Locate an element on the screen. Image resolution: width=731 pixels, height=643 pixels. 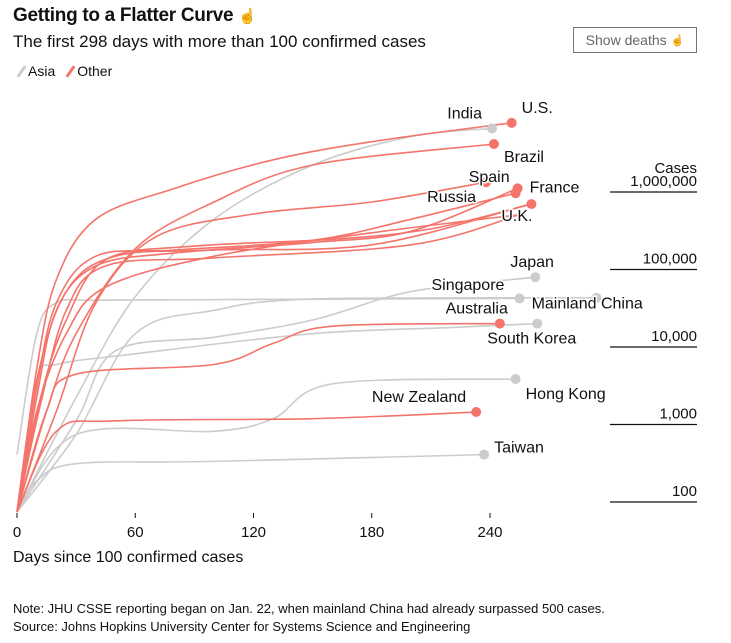
series-label-mainland-china: Mainland China is located at coordinates (587, 303).